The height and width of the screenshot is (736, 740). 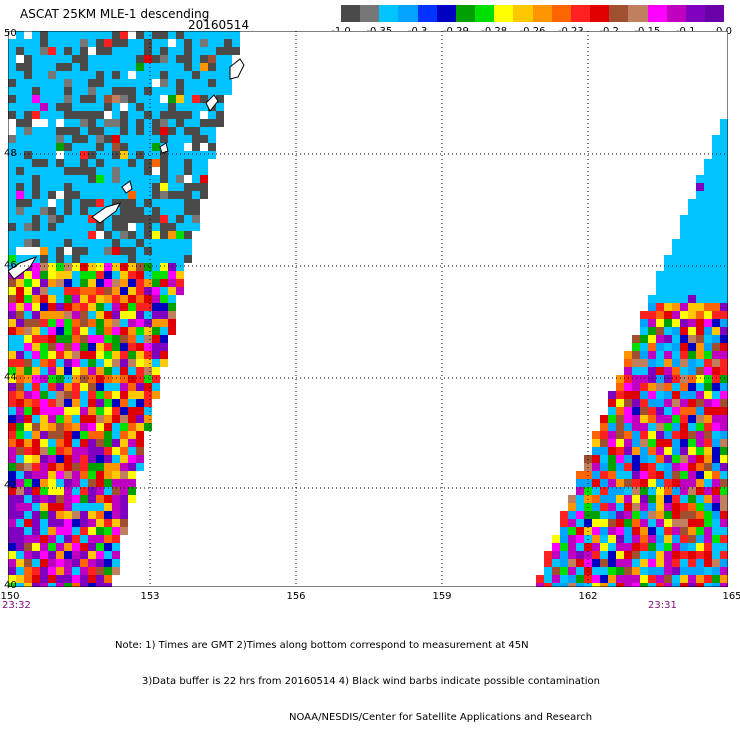 What do you see at coordinates (446, 13) in the screenshot?
I see `legend-swatch` at bounding box center [446, 13].